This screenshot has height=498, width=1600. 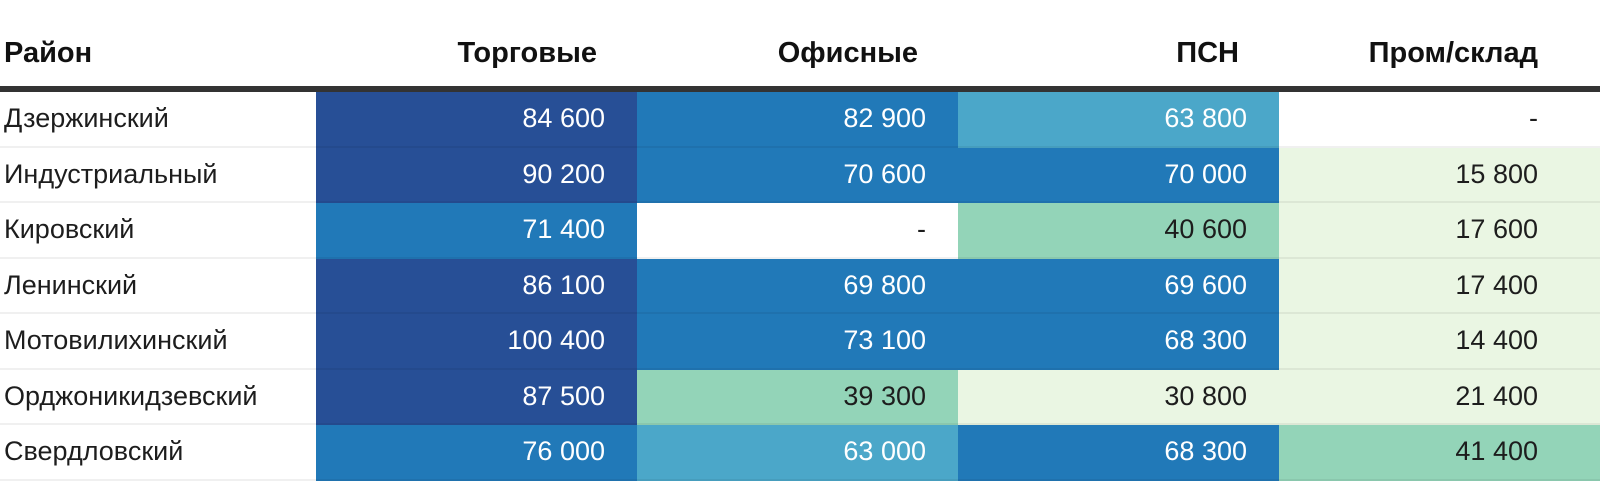 I want to click on heatmap-cell: 100 400, so click(x=476, y=342).